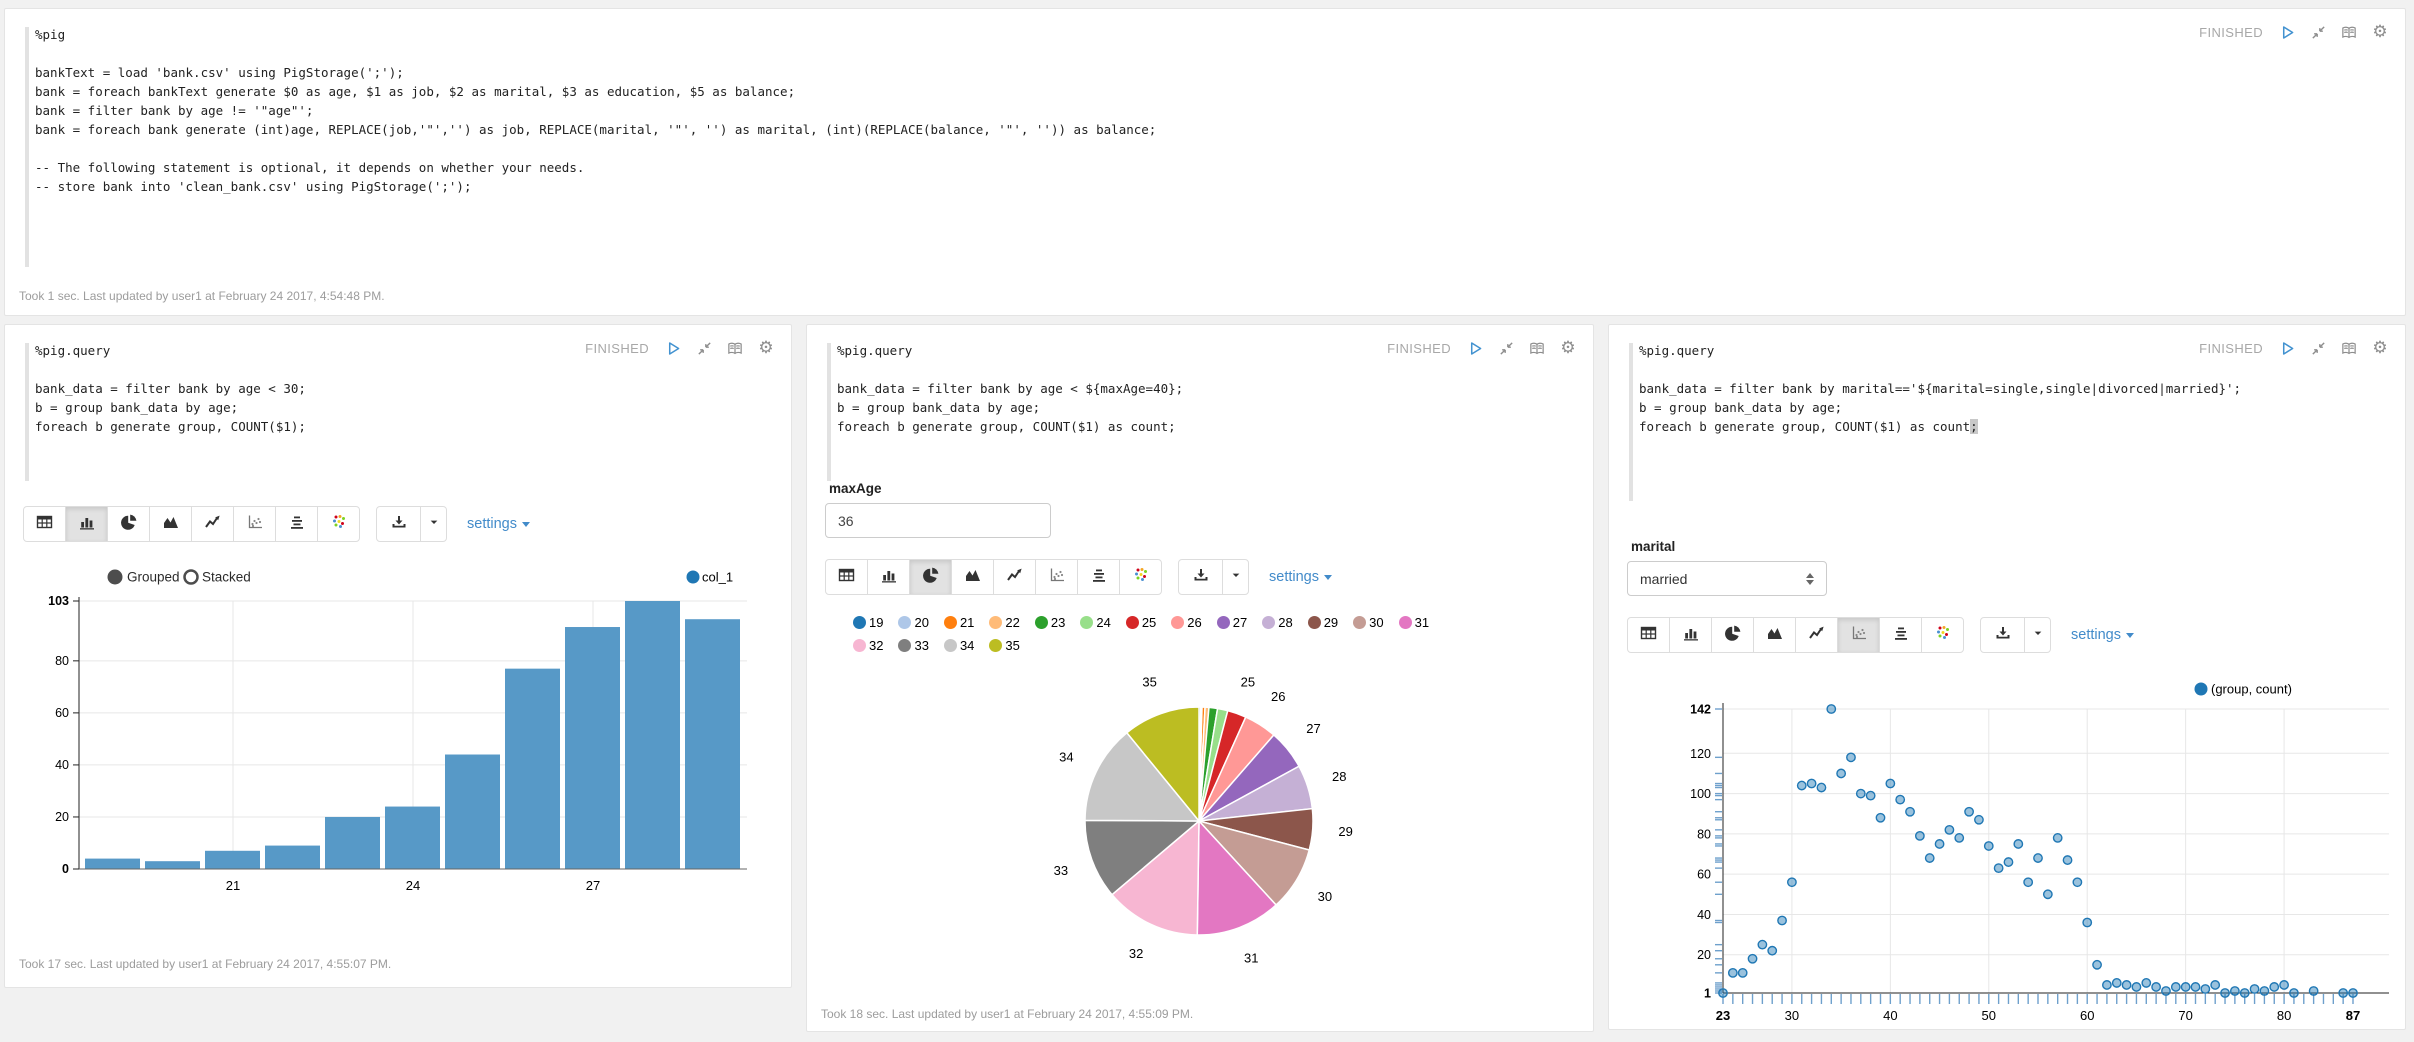  Describe the element at coordinates (153, 577) in the screenshot. I see `svg-text: Grouped` at that location.